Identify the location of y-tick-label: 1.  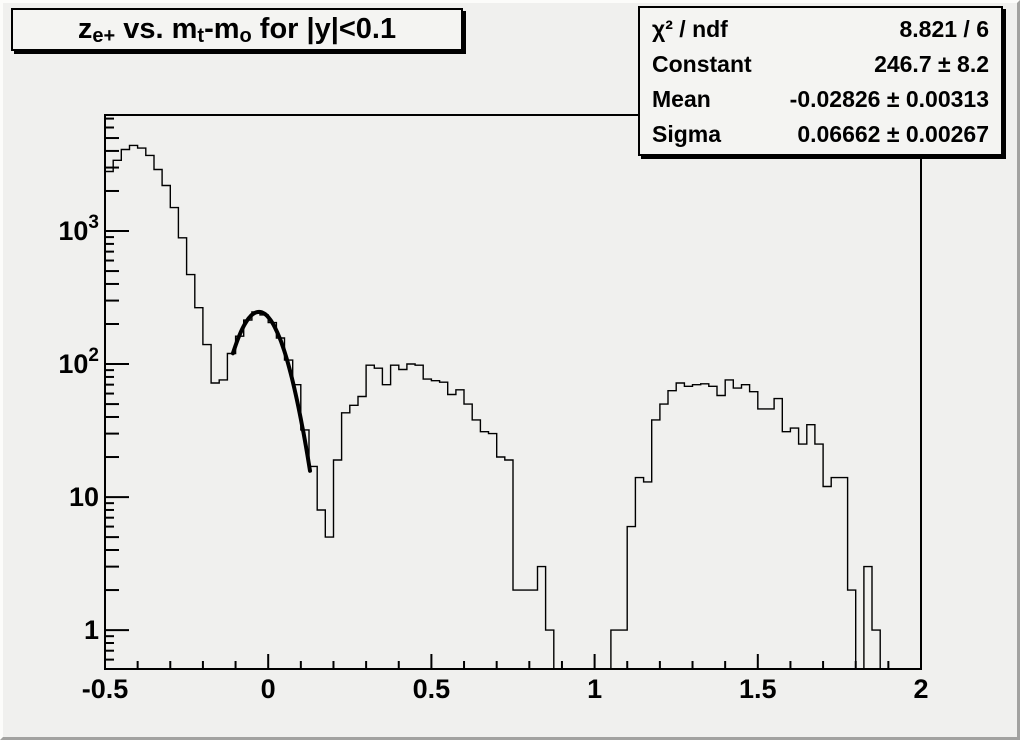
(91, 630).